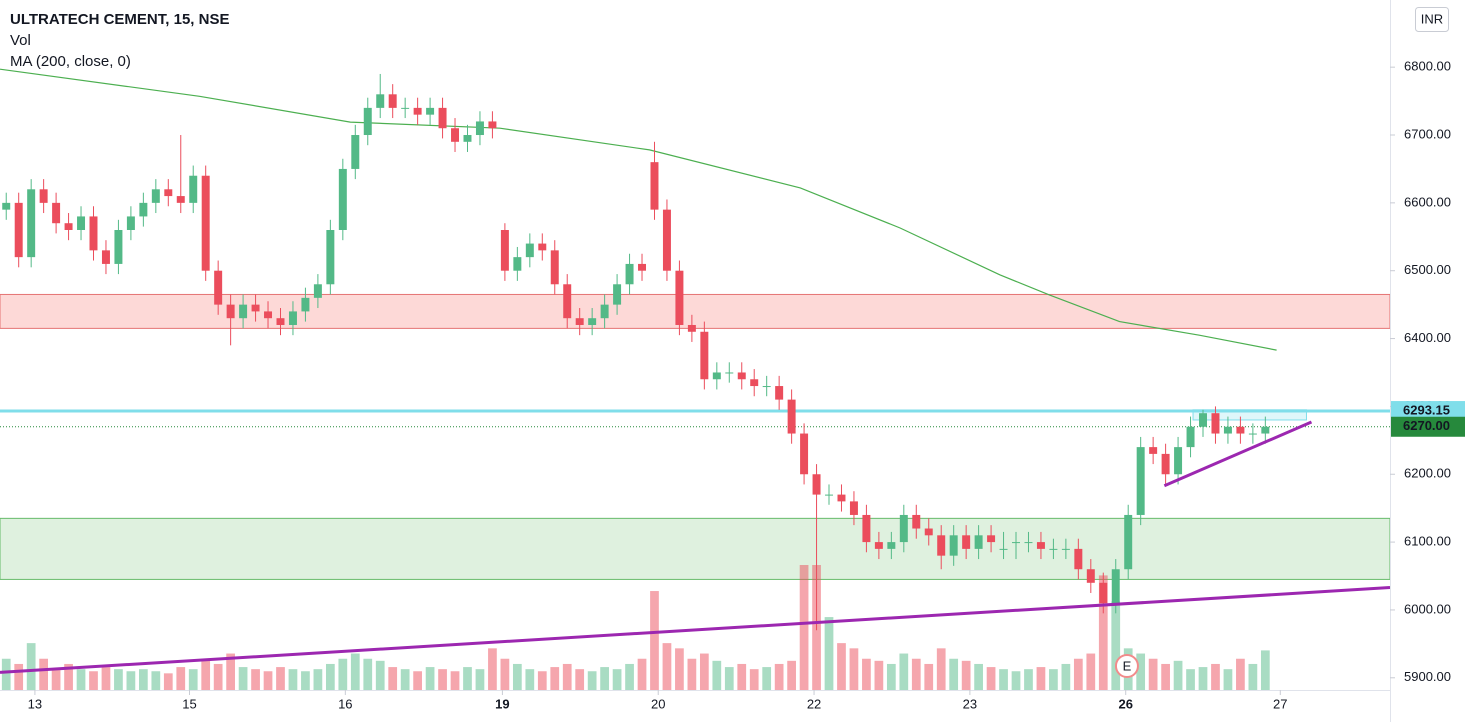 The width and height of the screenshot is (1471, 722). I want to click on event-label: E, so click(1127, 665).